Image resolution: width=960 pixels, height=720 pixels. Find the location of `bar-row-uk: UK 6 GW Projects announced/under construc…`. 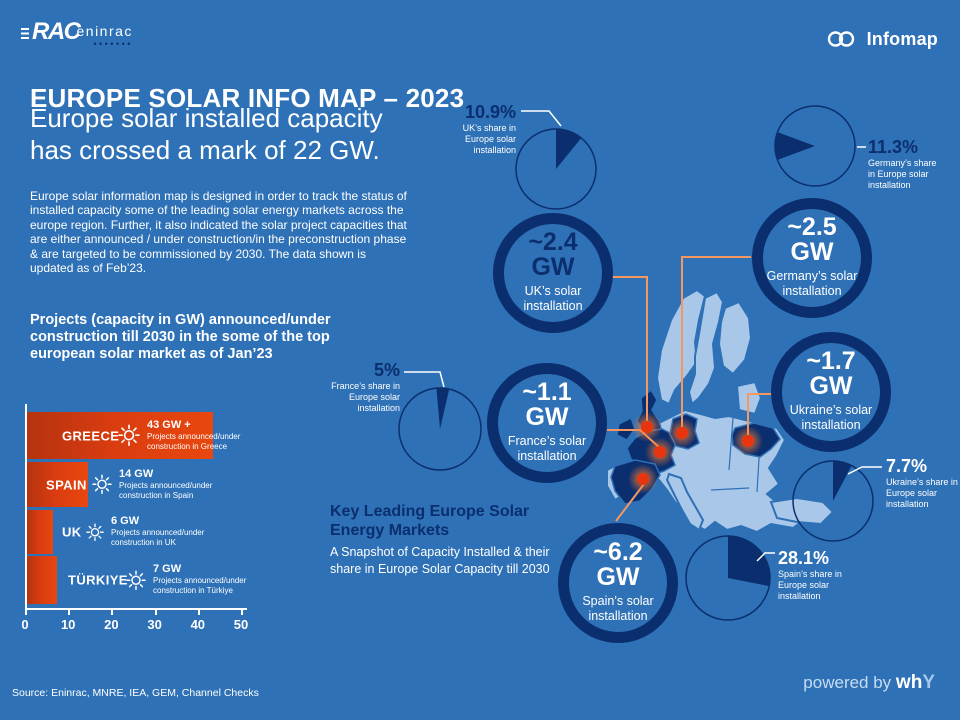

bar-row-uk: UK 6 GW Projects announced/under construc… is located at coordinates (170, 532).